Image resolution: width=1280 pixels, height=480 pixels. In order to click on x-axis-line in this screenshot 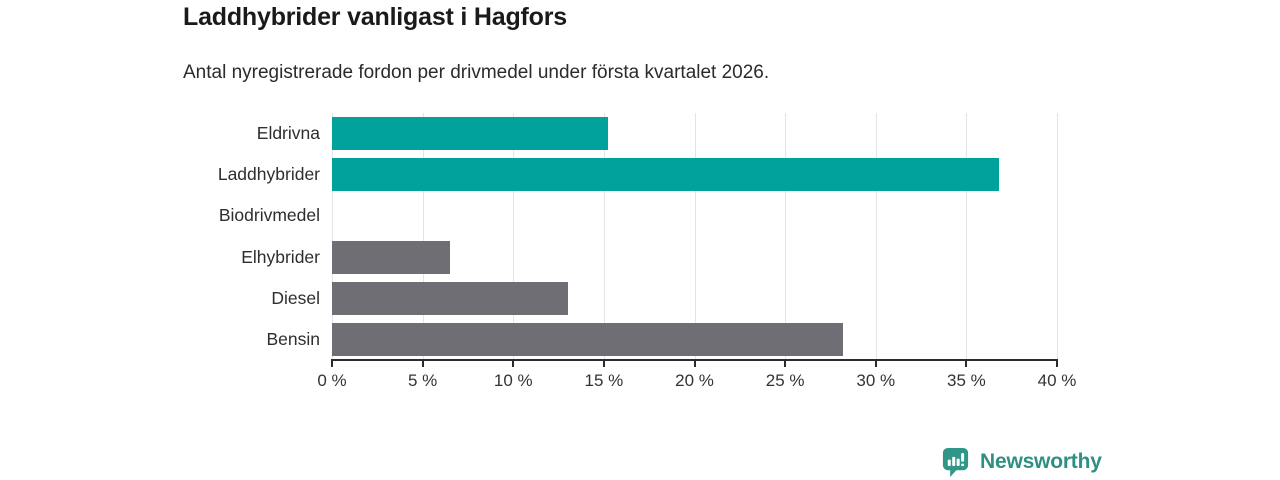, I will do `click(694, 360)`.